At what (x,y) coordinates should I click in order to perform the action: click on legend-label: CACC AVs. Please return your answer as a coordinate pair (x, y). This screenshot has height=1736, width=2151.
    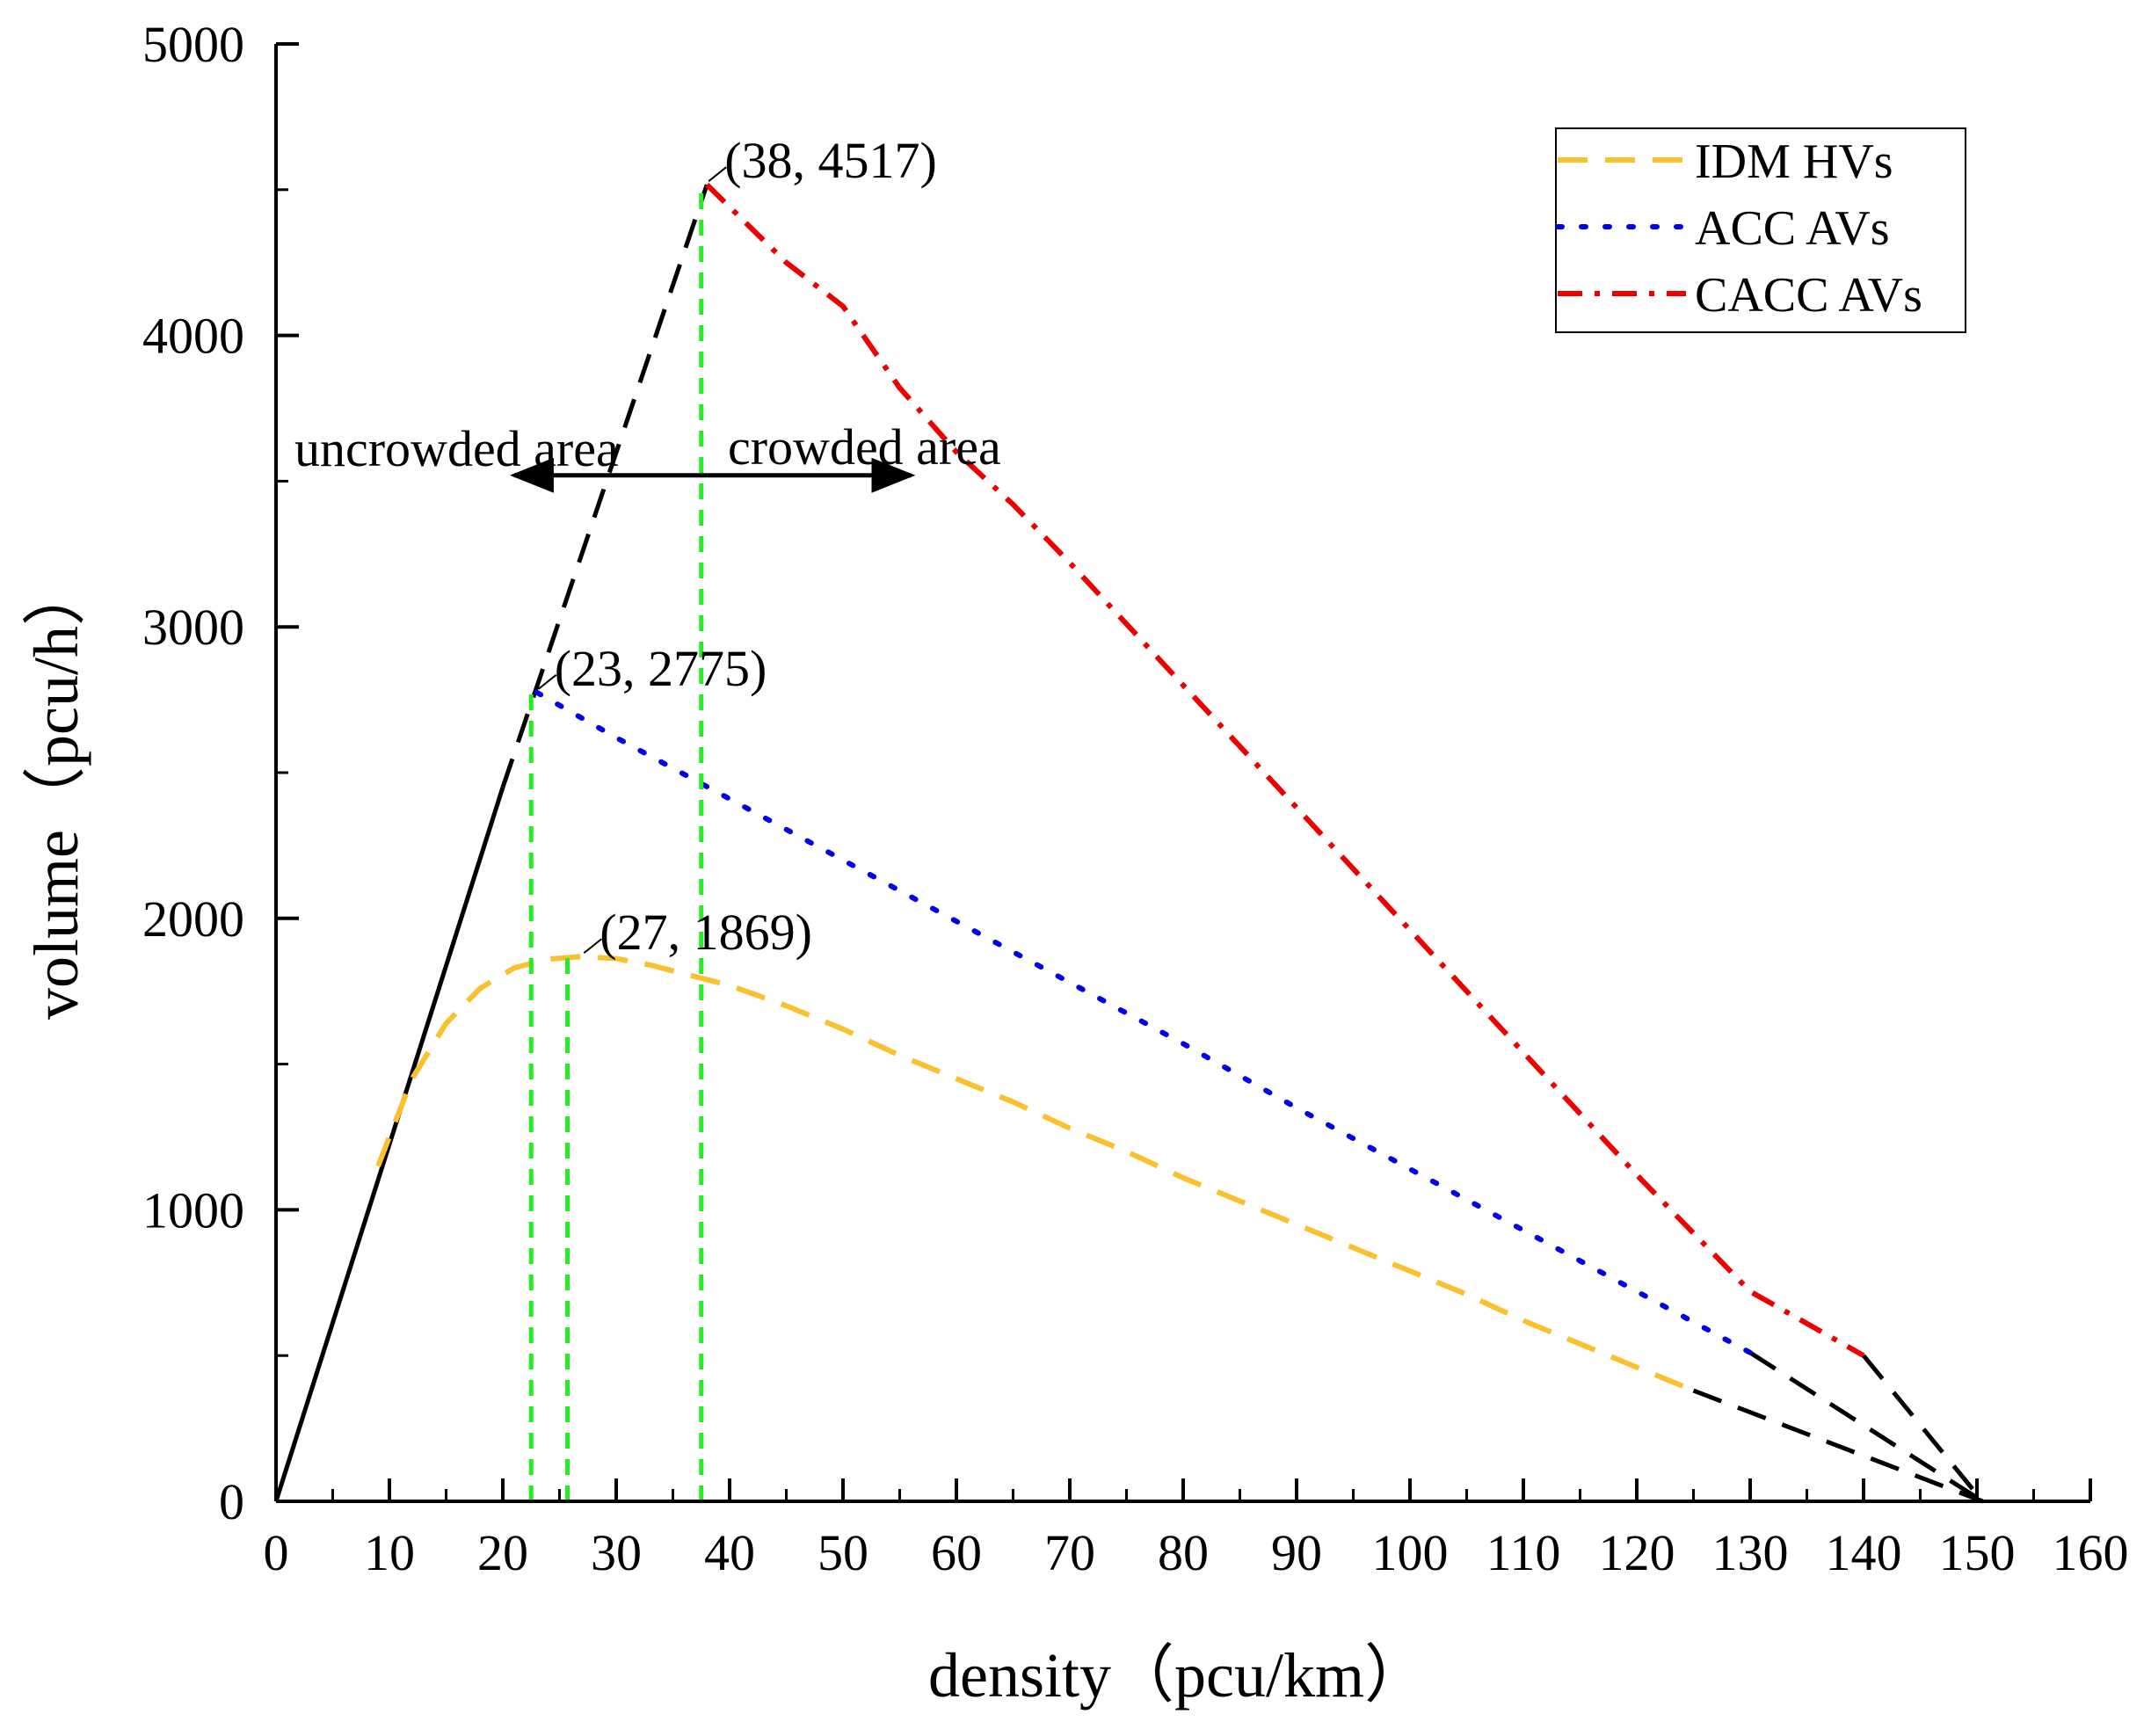
    Looking at the image, I should click on (1808, 295).